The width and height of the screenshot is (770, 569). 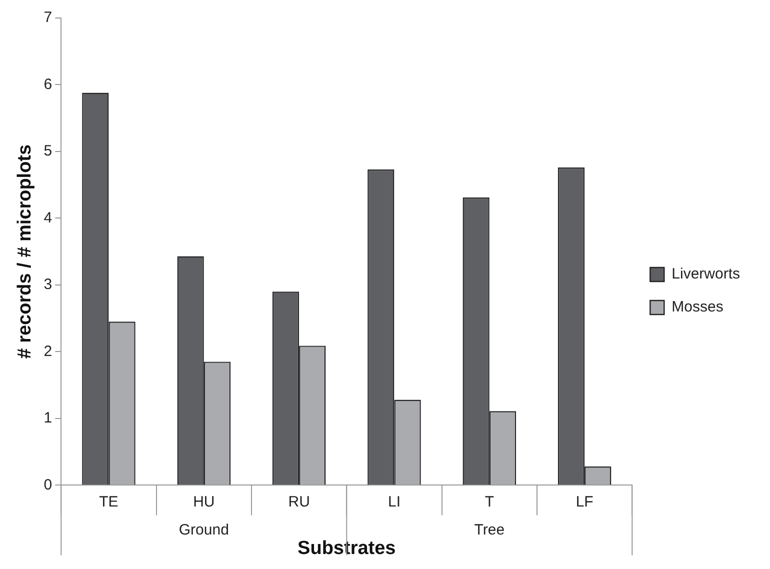 What do you see at coordinates (489, 501) in the screenshot?
I see `x-tick-label: T` at bounding box center [489, 501].